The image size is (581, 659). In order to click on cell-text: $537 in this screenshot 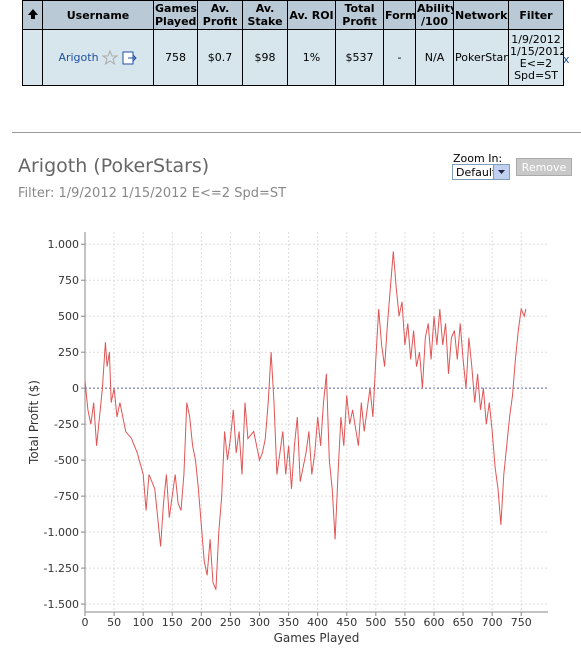, I will do `click(359, 57)`.